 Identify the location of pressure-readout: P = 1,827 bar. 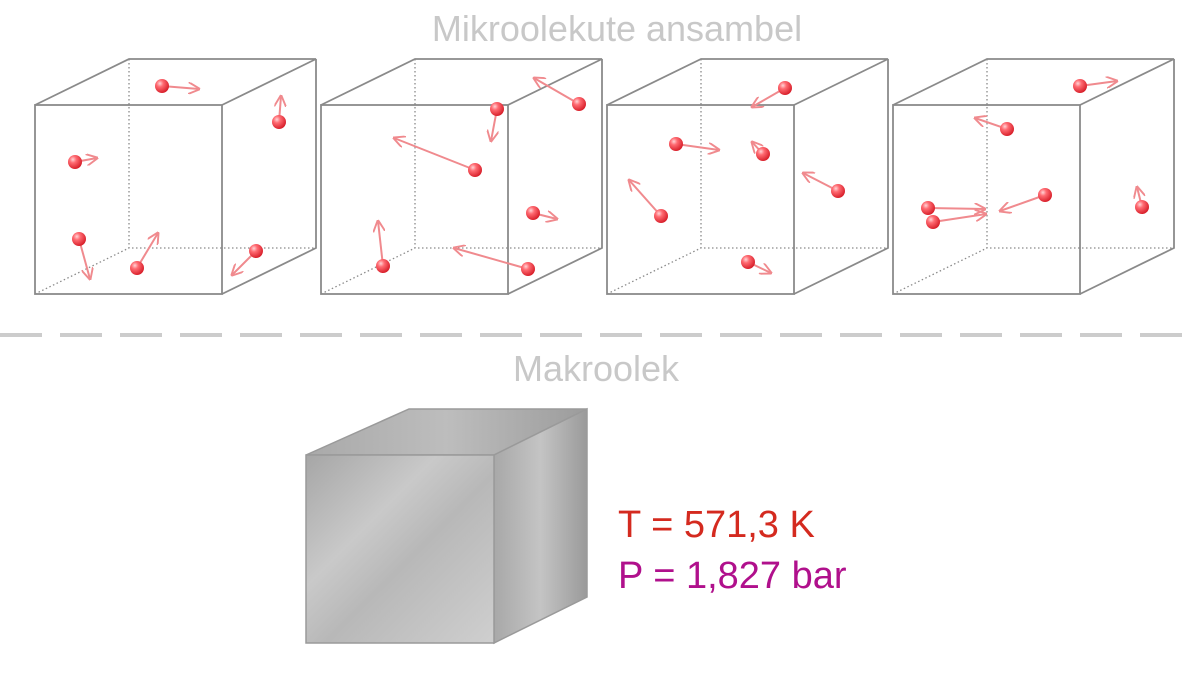
(732, 576).